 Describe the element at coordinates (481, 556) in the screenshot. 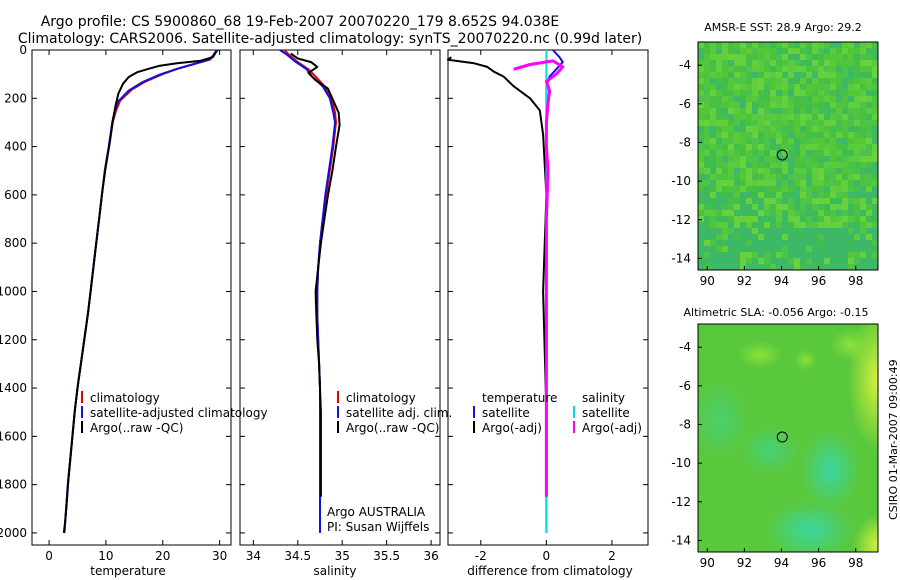

I see `x-tick-label: -2` at that location.